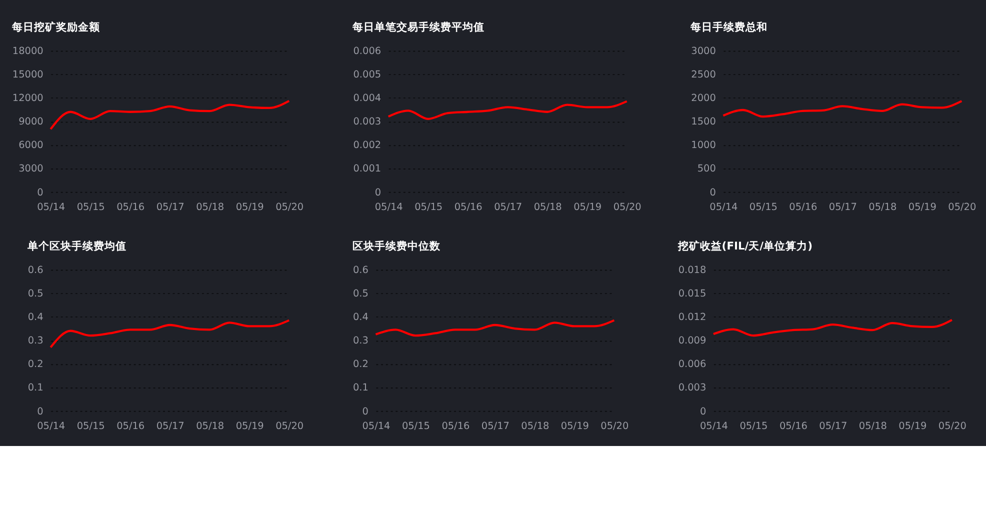 The height and width of the screenshot is (513, 986). What do you see at coordinates (367, 98) in the screenshot?
I see `y-tick-label: 0.004` at bounding box center [367, 98].